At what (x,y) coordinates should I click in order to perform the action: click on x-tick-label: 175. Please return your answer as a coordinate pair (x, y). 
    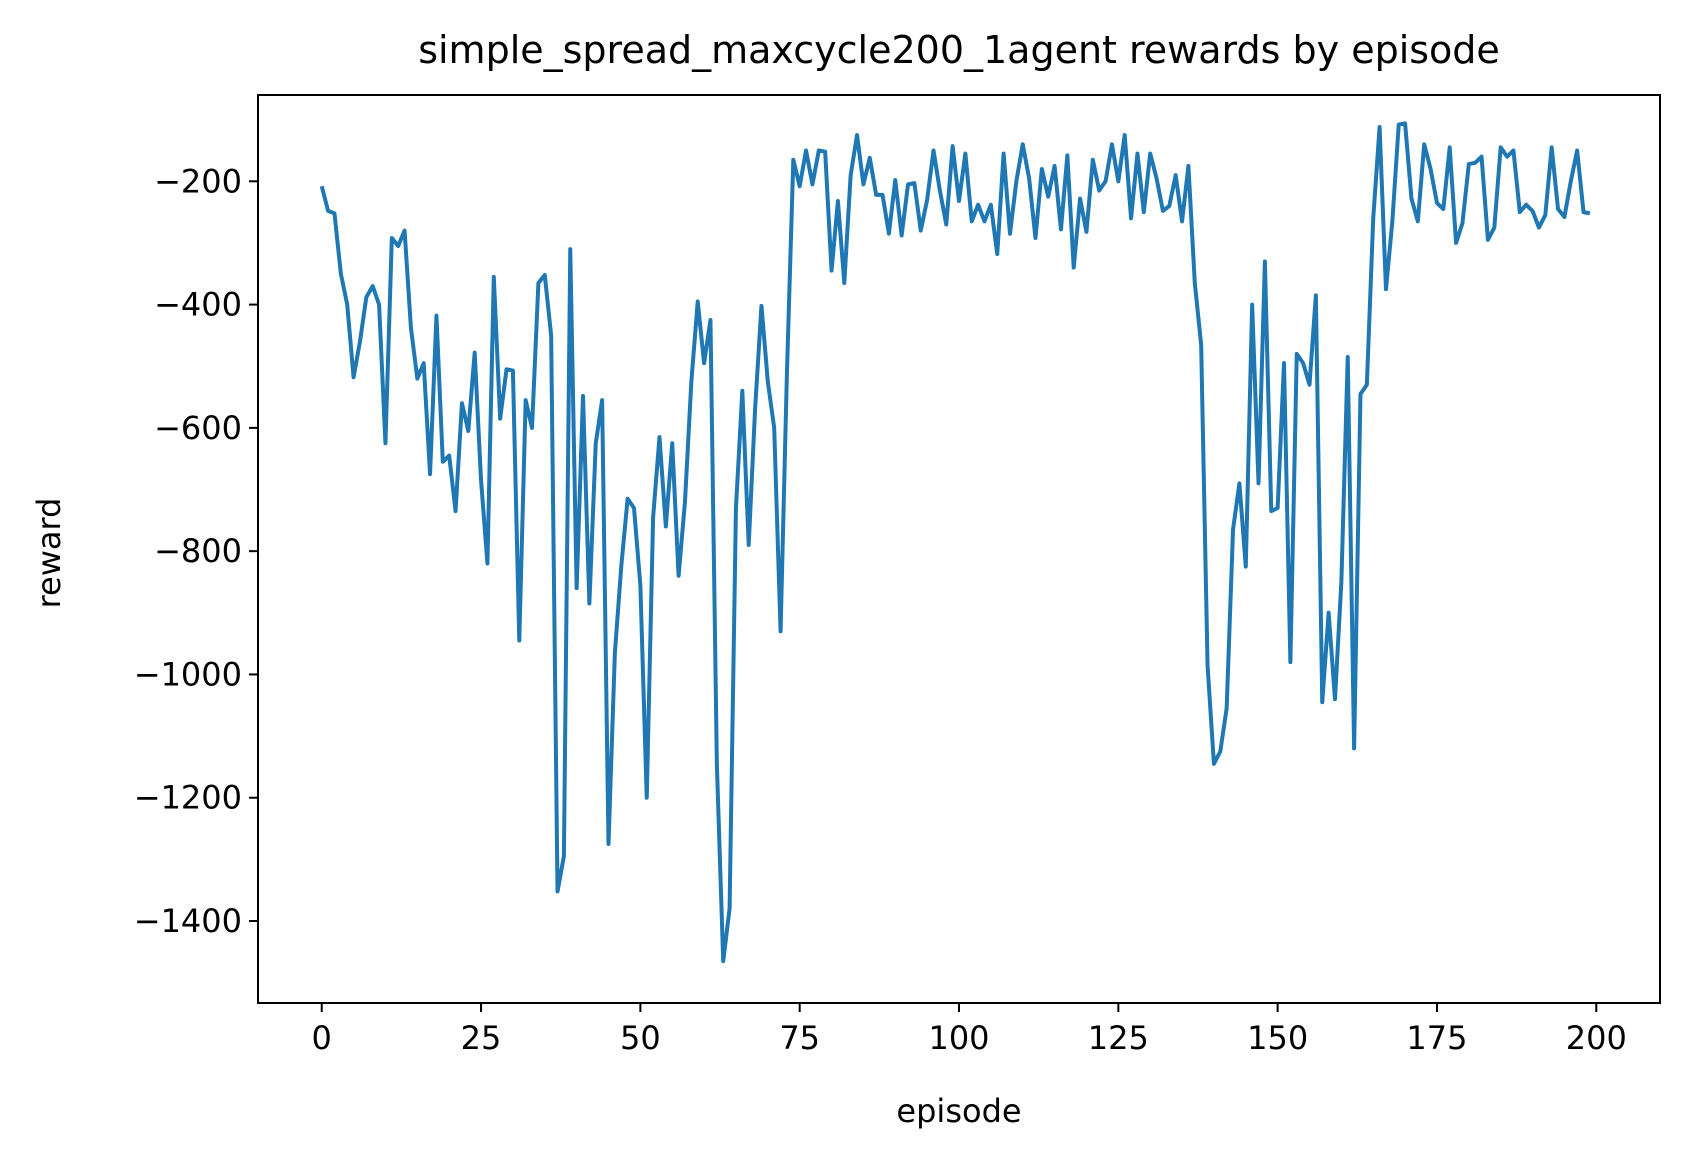
    Looking at the image, I should click on (1436, 1038).